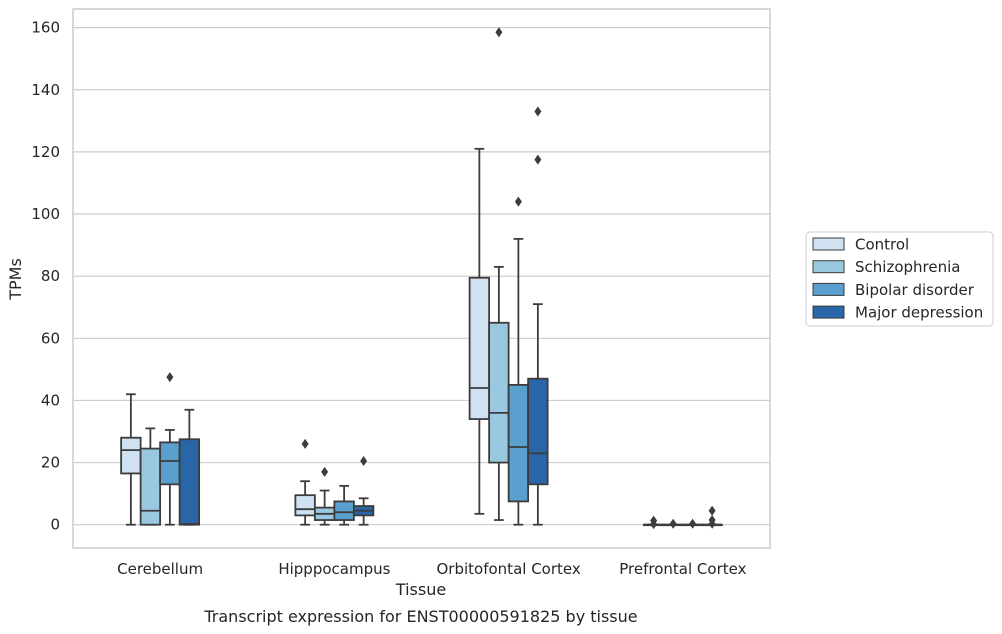 This screenshot has width=1002, height=634. What do you see at coordinates (509, 569) in the screenshot?
I see `x-tick-label: Orbitofontal Cortex` at bounding box center [509, 569].